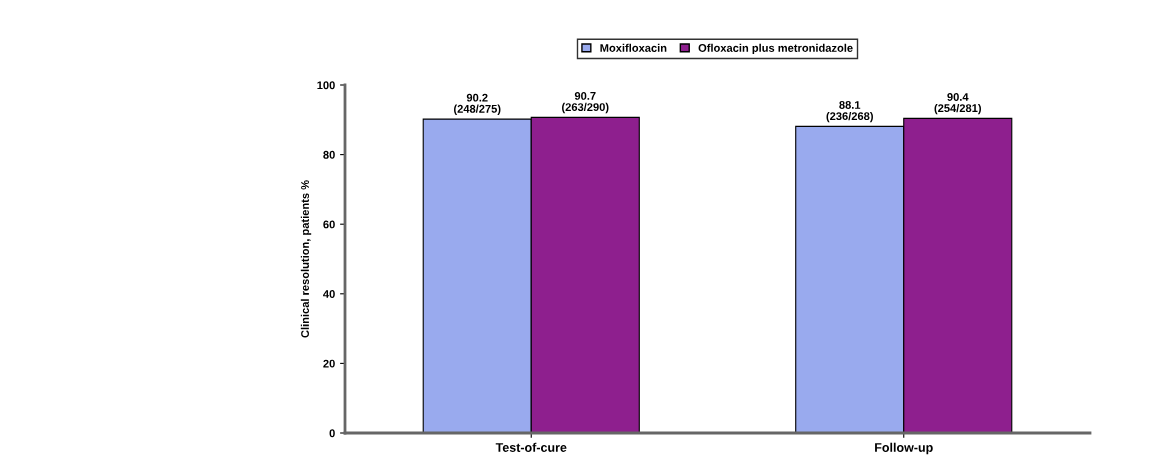 The height and width of the screenshot is (465, 1163). I want to click on data-label: 88.1 (236/268), so click(849, 112).